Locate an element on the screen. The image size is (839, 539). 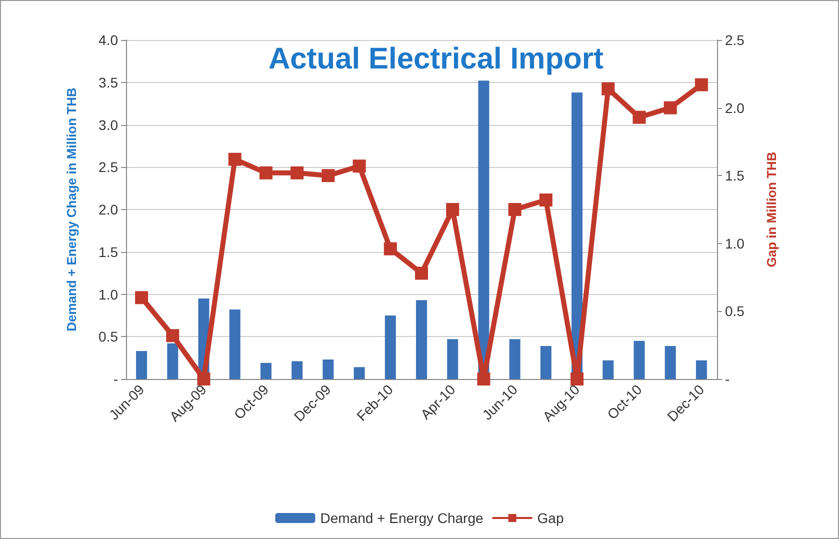
y-tick-label: 3.0 is located at coordinates (108, 124).